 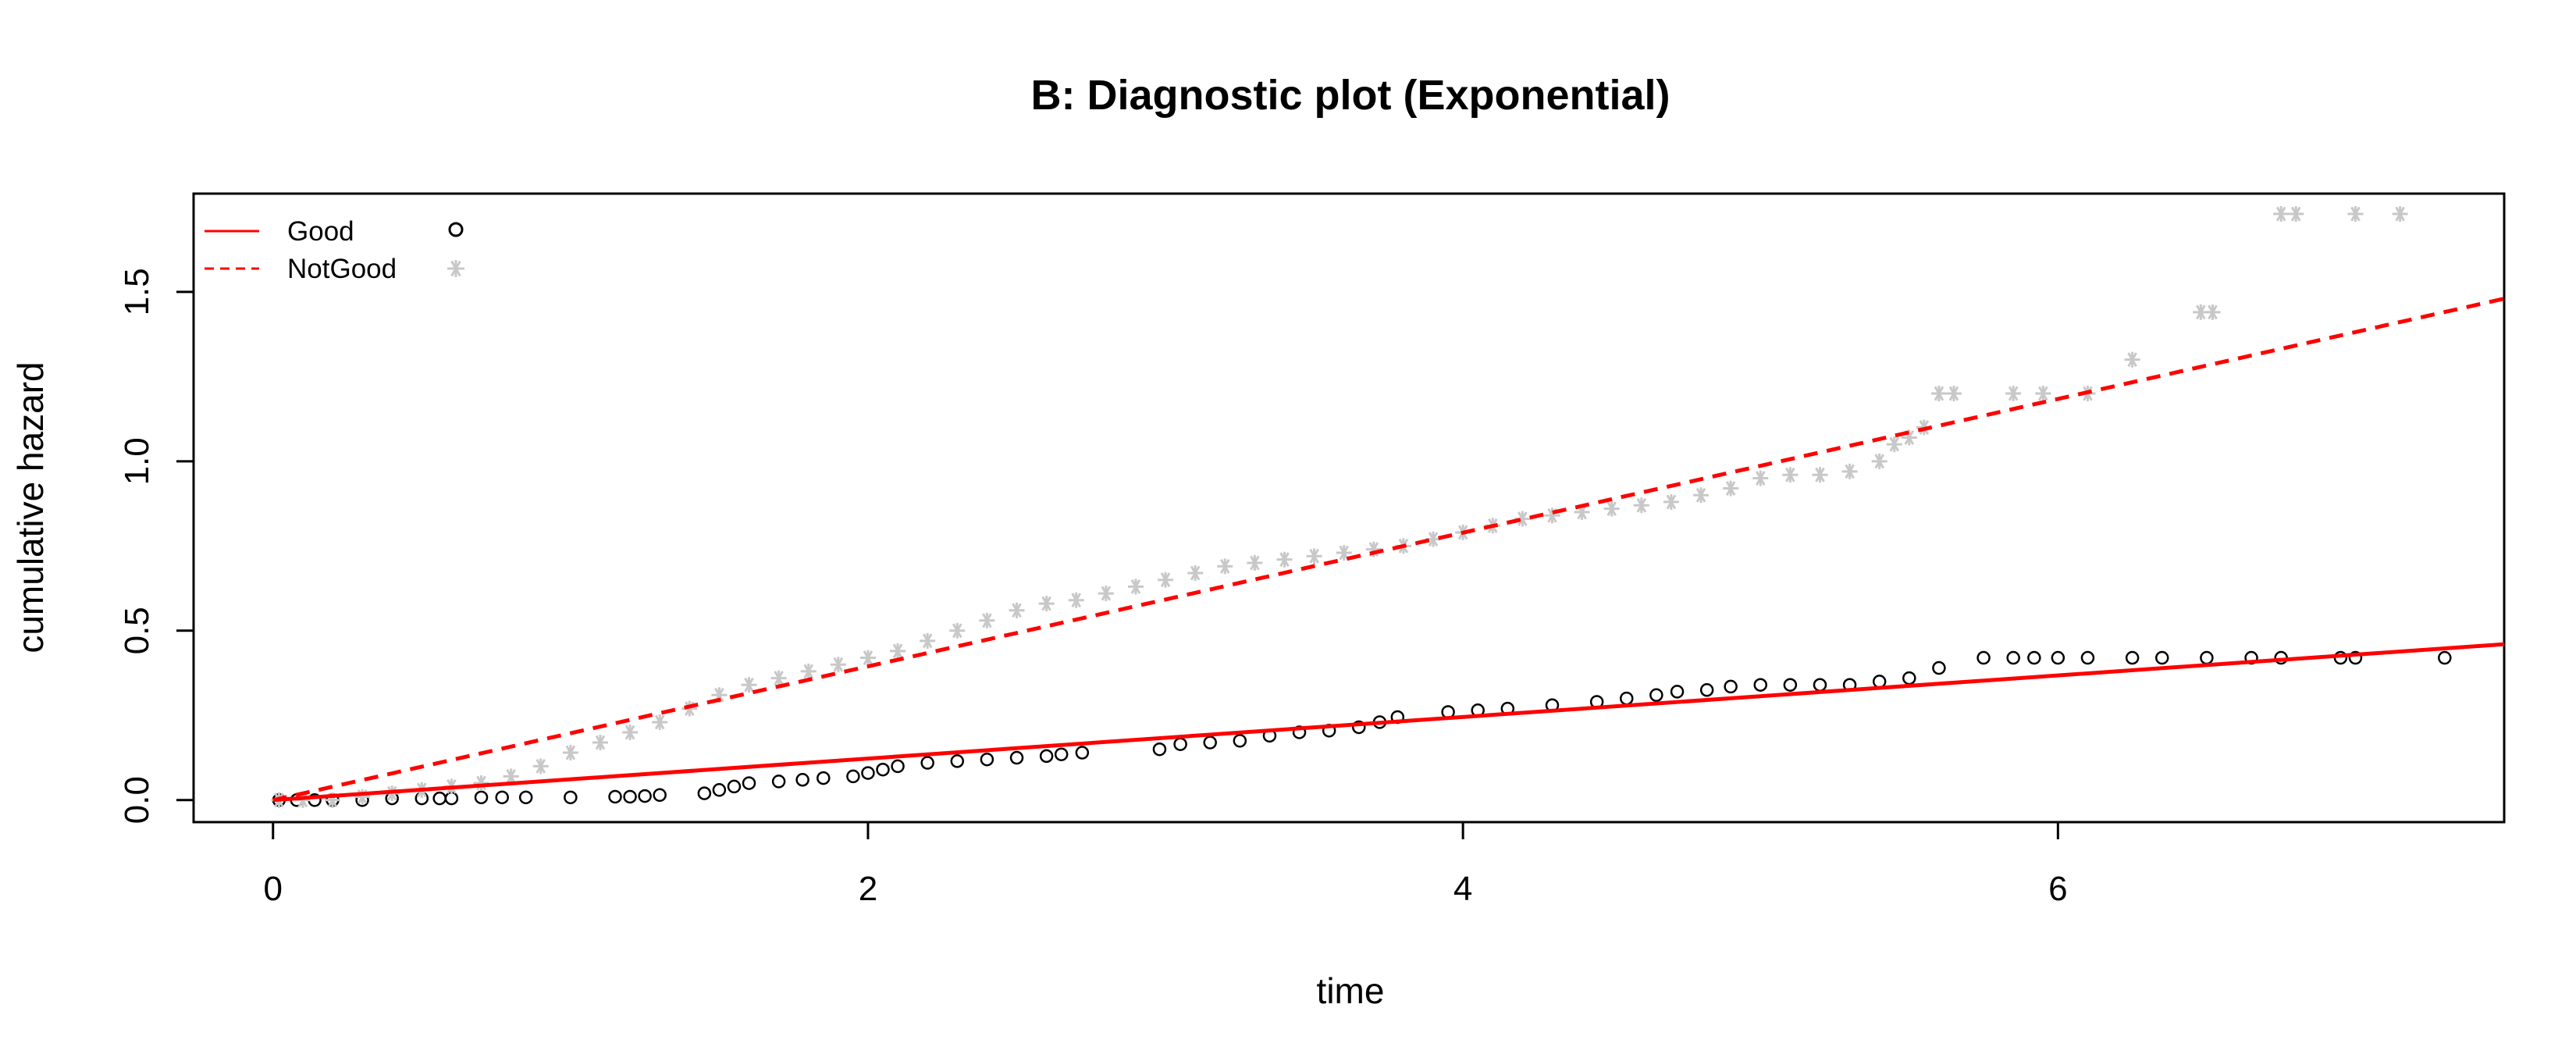 I want to click on legend-star-mark, so click(x=455, y=268).